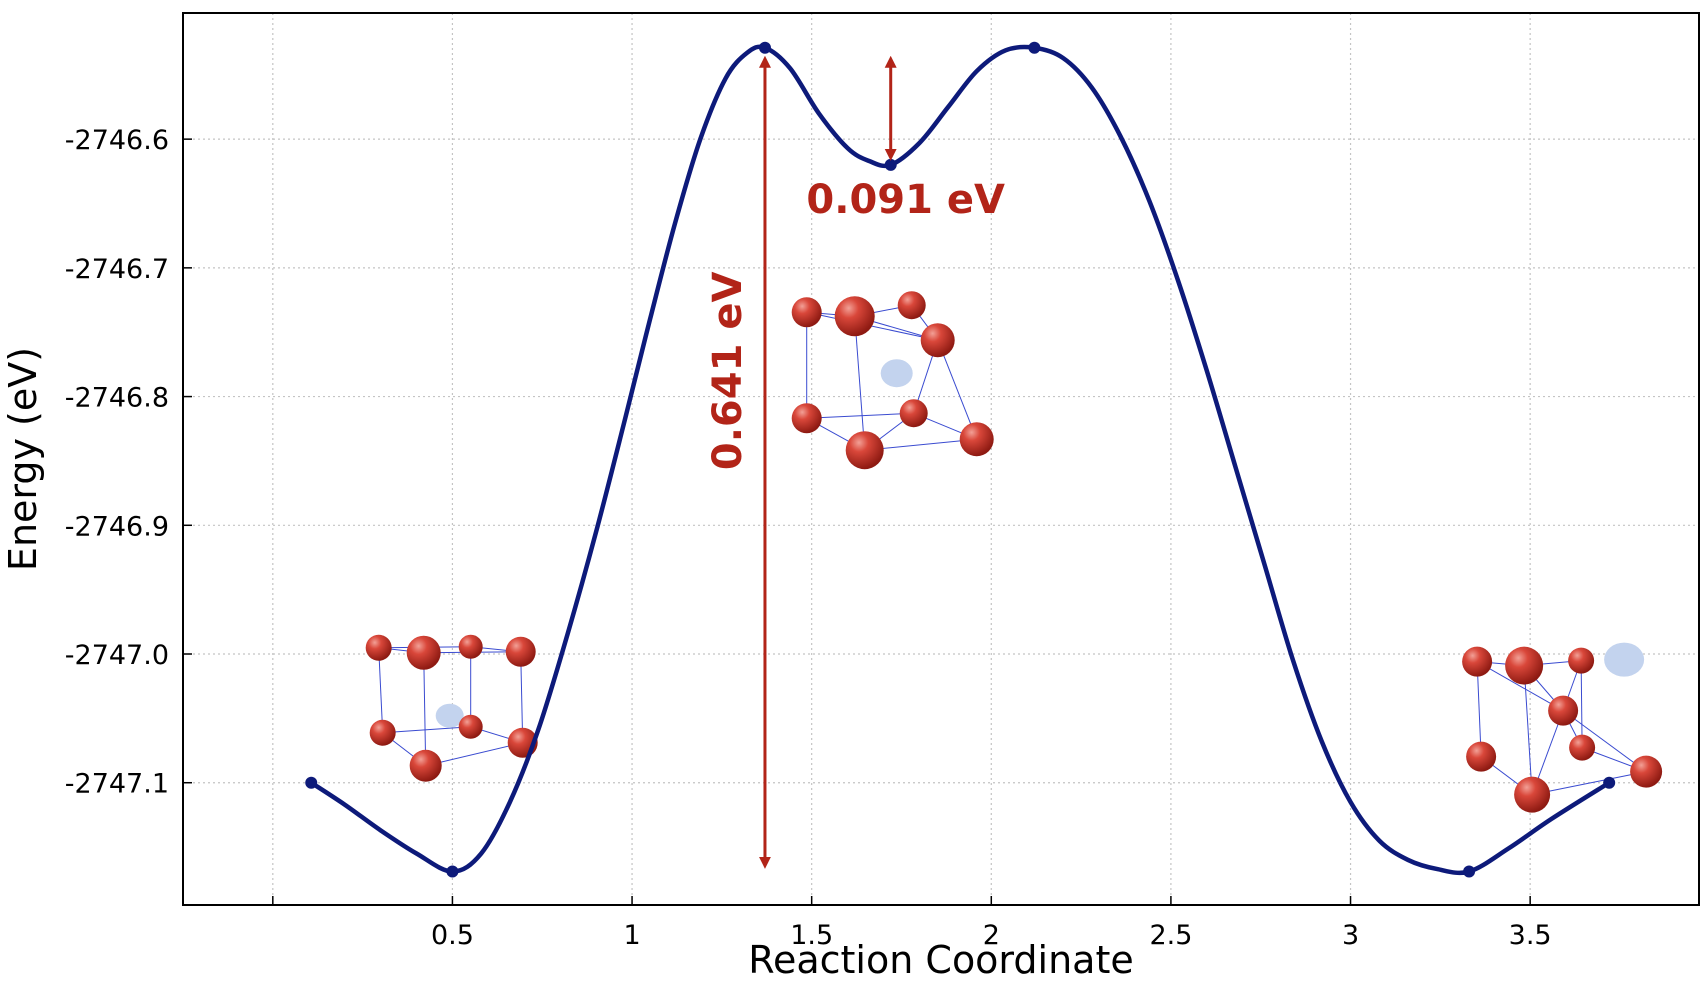  What do you see at coordinates (117, 269) in the screenshot?
I see `y-tick-label: -2746.7` at bounding box center [117, 269].